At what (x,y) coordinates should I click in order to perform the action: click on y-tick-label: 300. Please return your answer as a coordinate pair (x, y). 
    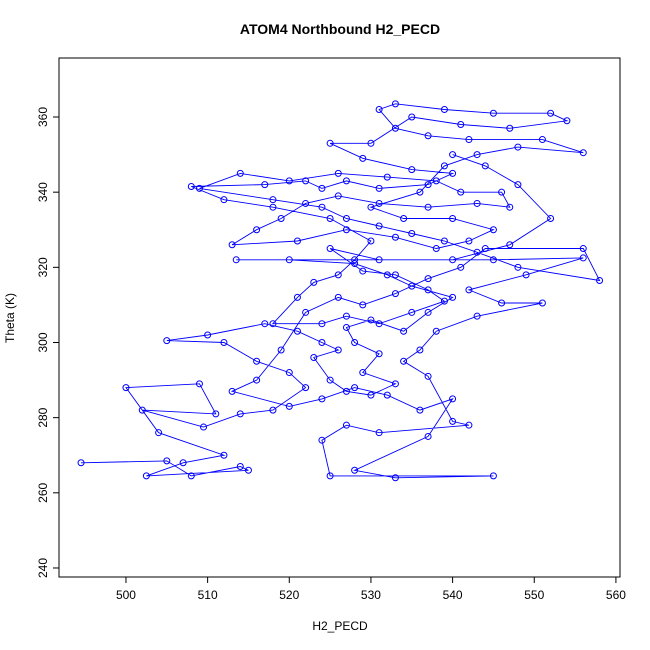
    Looking at the image, I should click on (43, 342).